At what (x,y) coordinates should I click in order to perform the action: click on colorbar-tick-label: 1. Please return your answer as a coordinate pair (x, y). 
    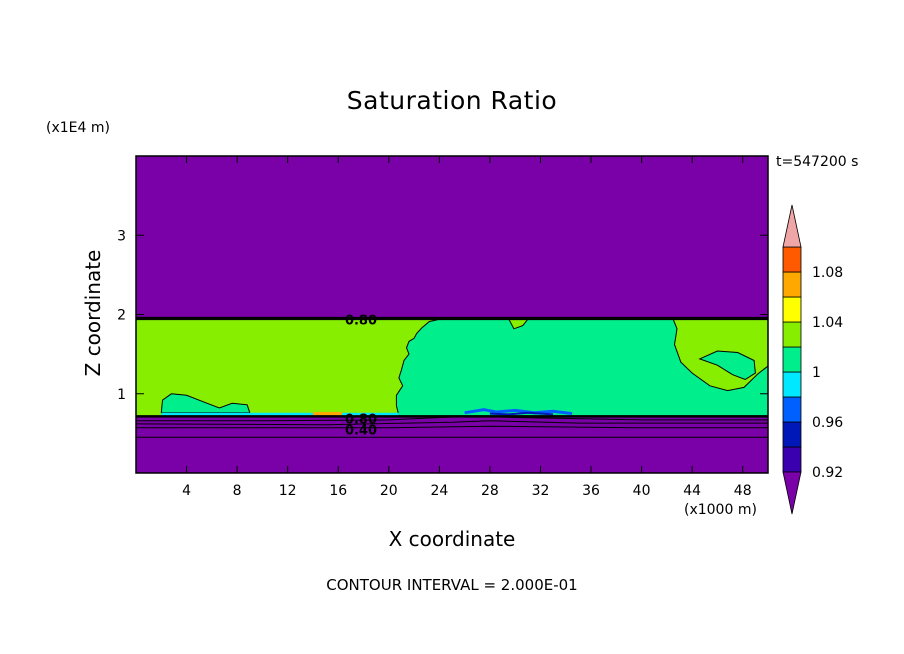
    Looking at the image, I should click on (816, 373).